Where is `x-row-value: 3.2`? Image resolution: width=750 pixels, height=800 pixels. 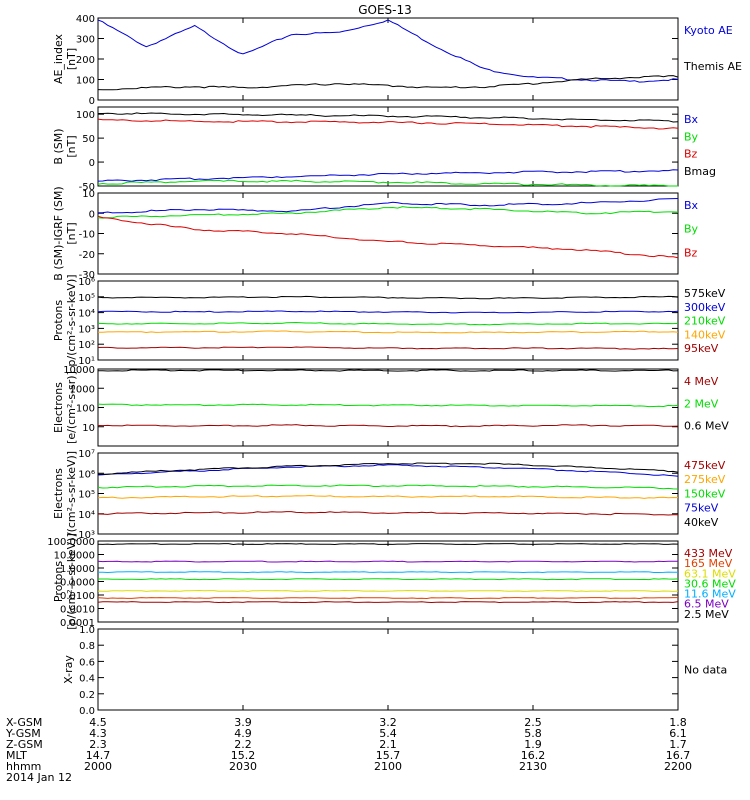 x-row-value: 3.2 is located at coordinates (388, 722).